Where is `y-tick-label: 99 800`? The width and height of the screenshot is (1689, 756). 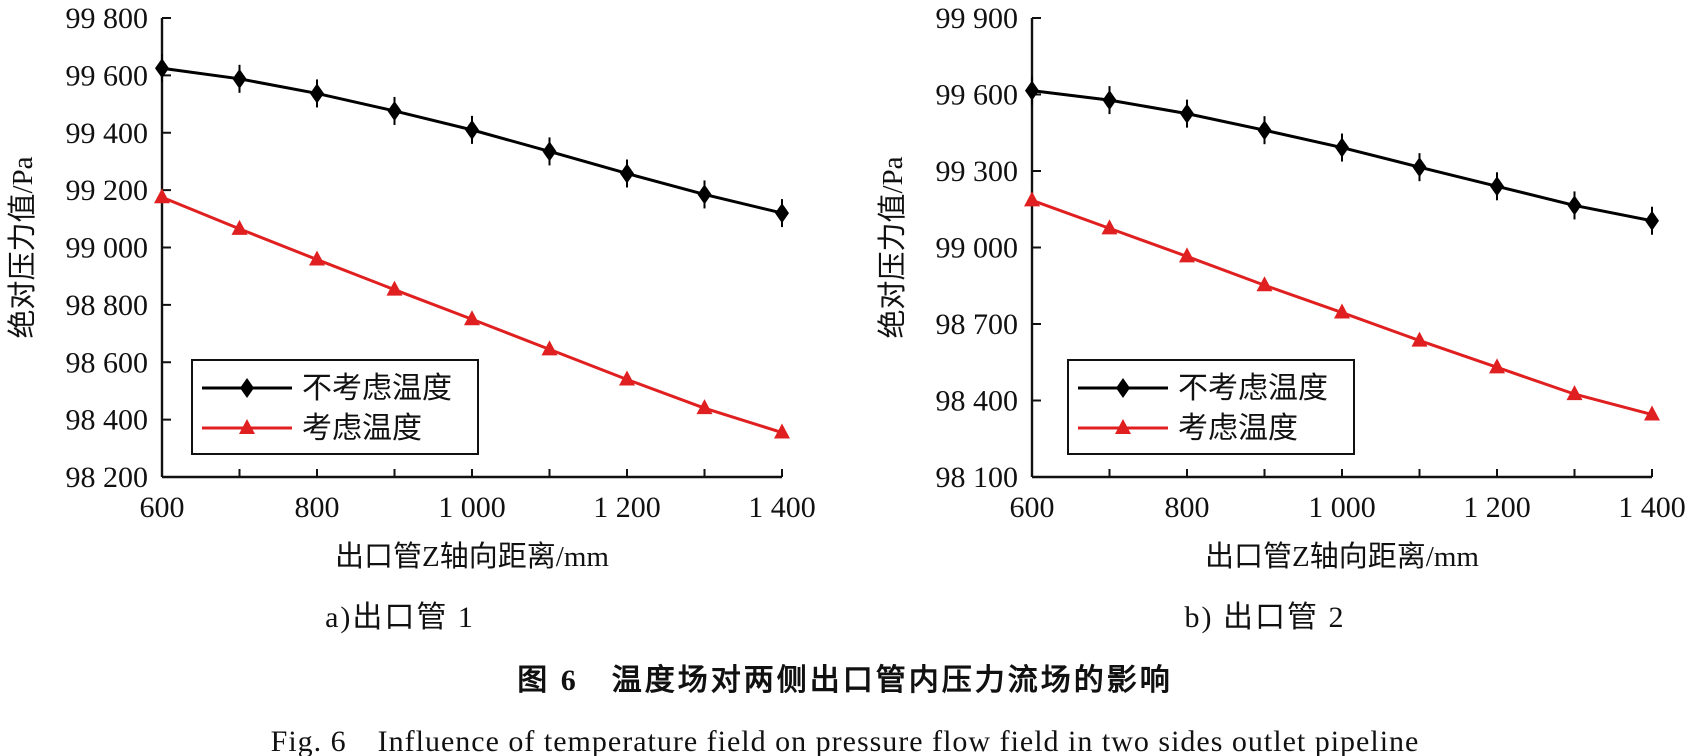
y-tick-label: 99 800 is located at coordinates (107, 18).